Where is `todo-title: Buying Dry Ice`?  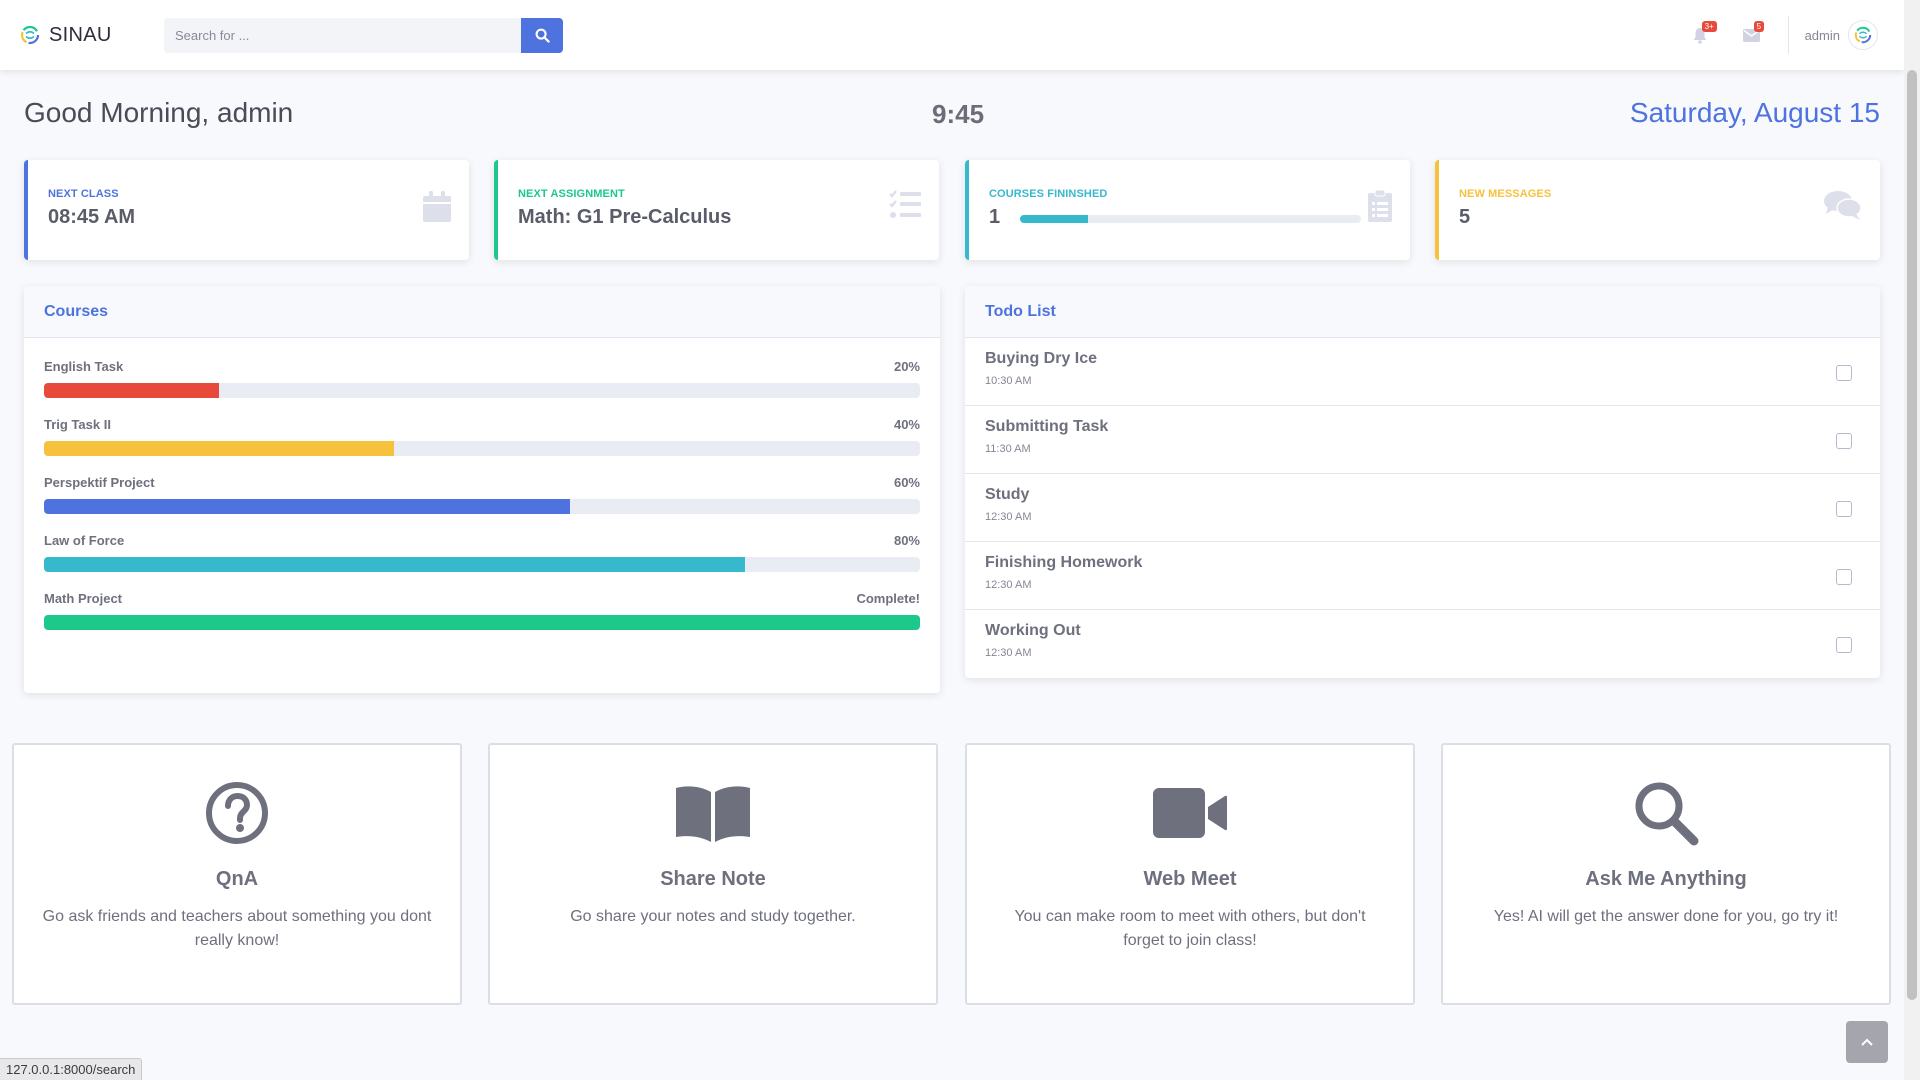
todo-title: Buying Dry Ice is located at coordinates (1041, 358).